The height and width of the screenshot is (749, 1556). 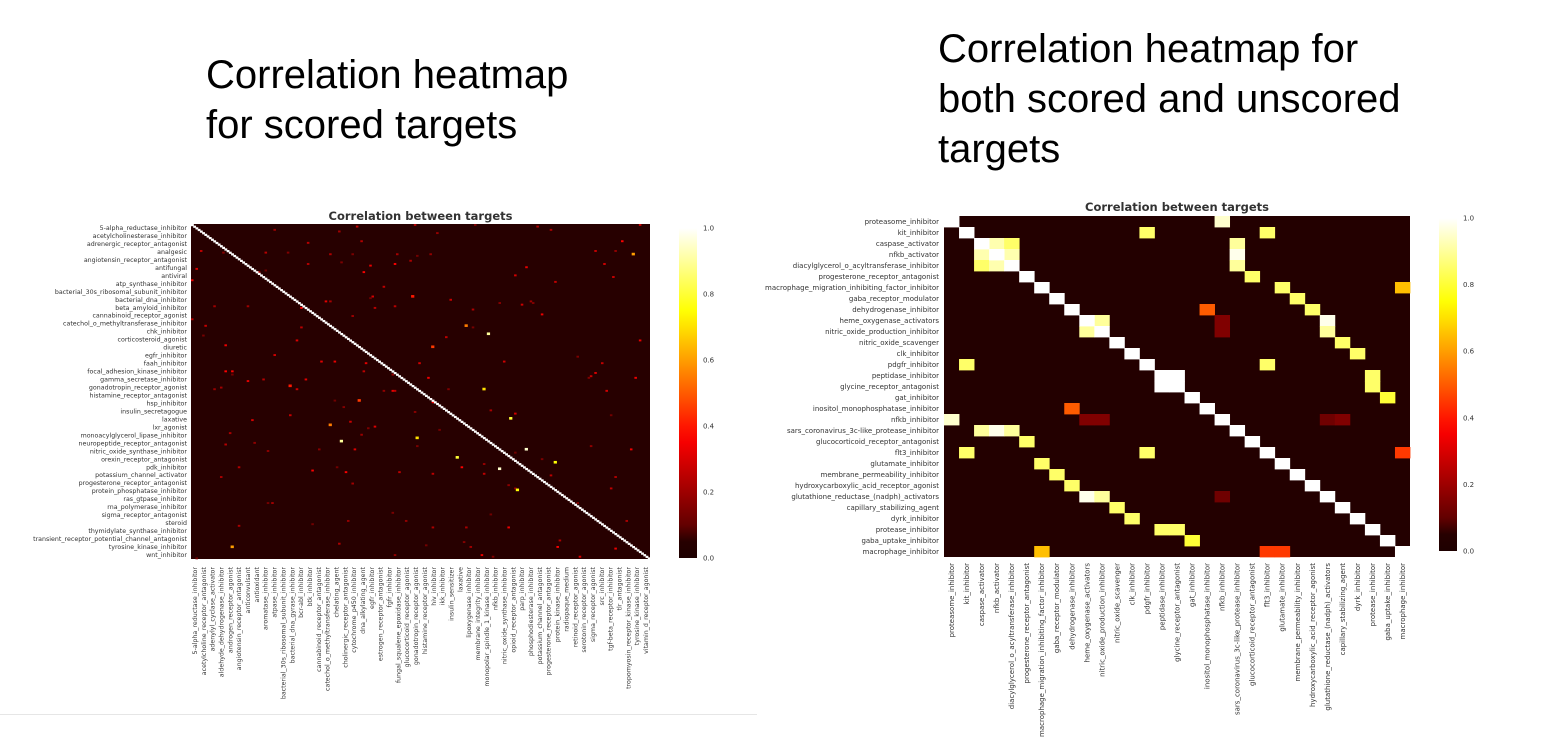 What do you see at coordinates (1469, 352) in the screenshot?
I see `colorbar-tick-label: 0.6` at bounding box center [1469, 352].